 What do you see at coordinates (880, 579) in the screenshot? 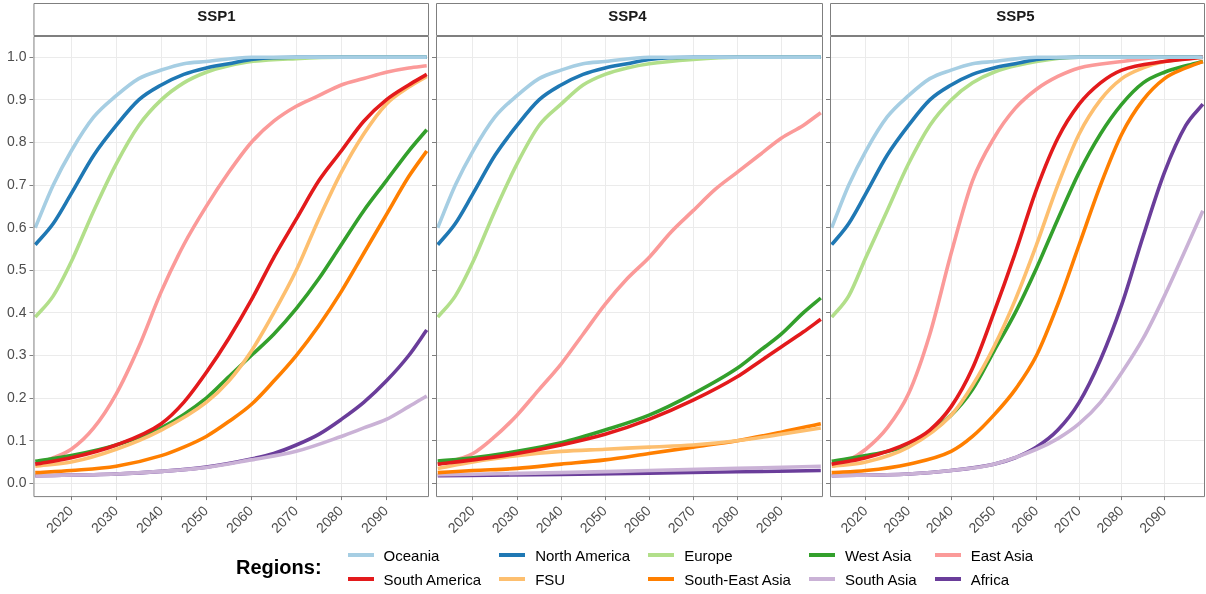
I see `legend-label: South Asia` at bounding box center [880, 579].